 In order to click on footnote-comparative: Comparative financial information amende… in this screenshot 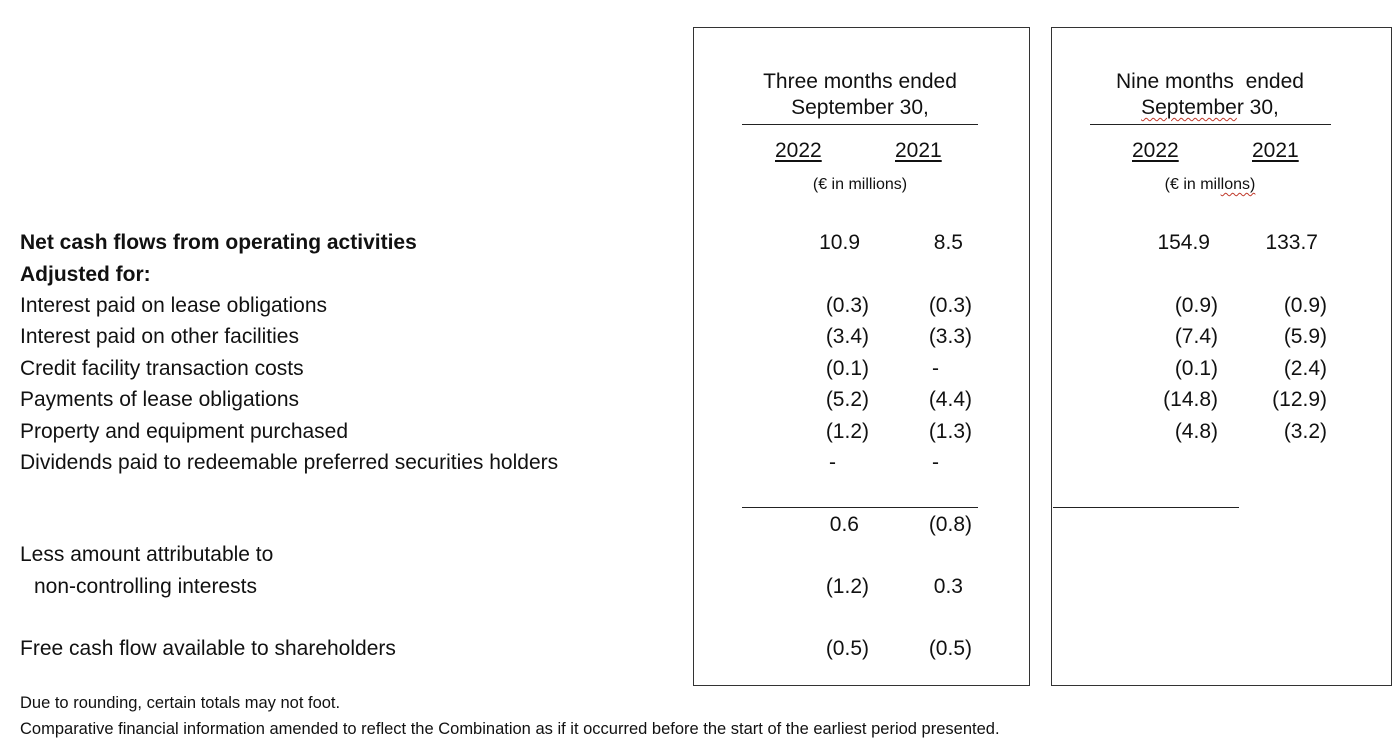, I will do `click(510, 729)`.